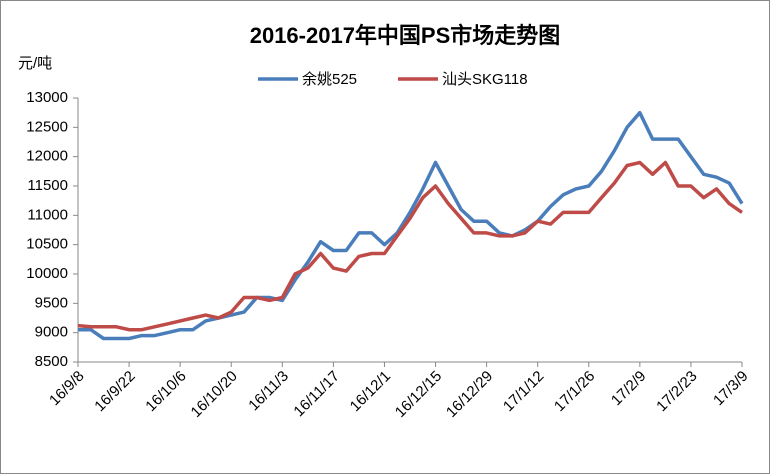 The image size is (770, 474). What do you see at coordinates (47, 214) in the screenshot?
I see `y-tick-label: 11000` at bounding box center [47, 214].